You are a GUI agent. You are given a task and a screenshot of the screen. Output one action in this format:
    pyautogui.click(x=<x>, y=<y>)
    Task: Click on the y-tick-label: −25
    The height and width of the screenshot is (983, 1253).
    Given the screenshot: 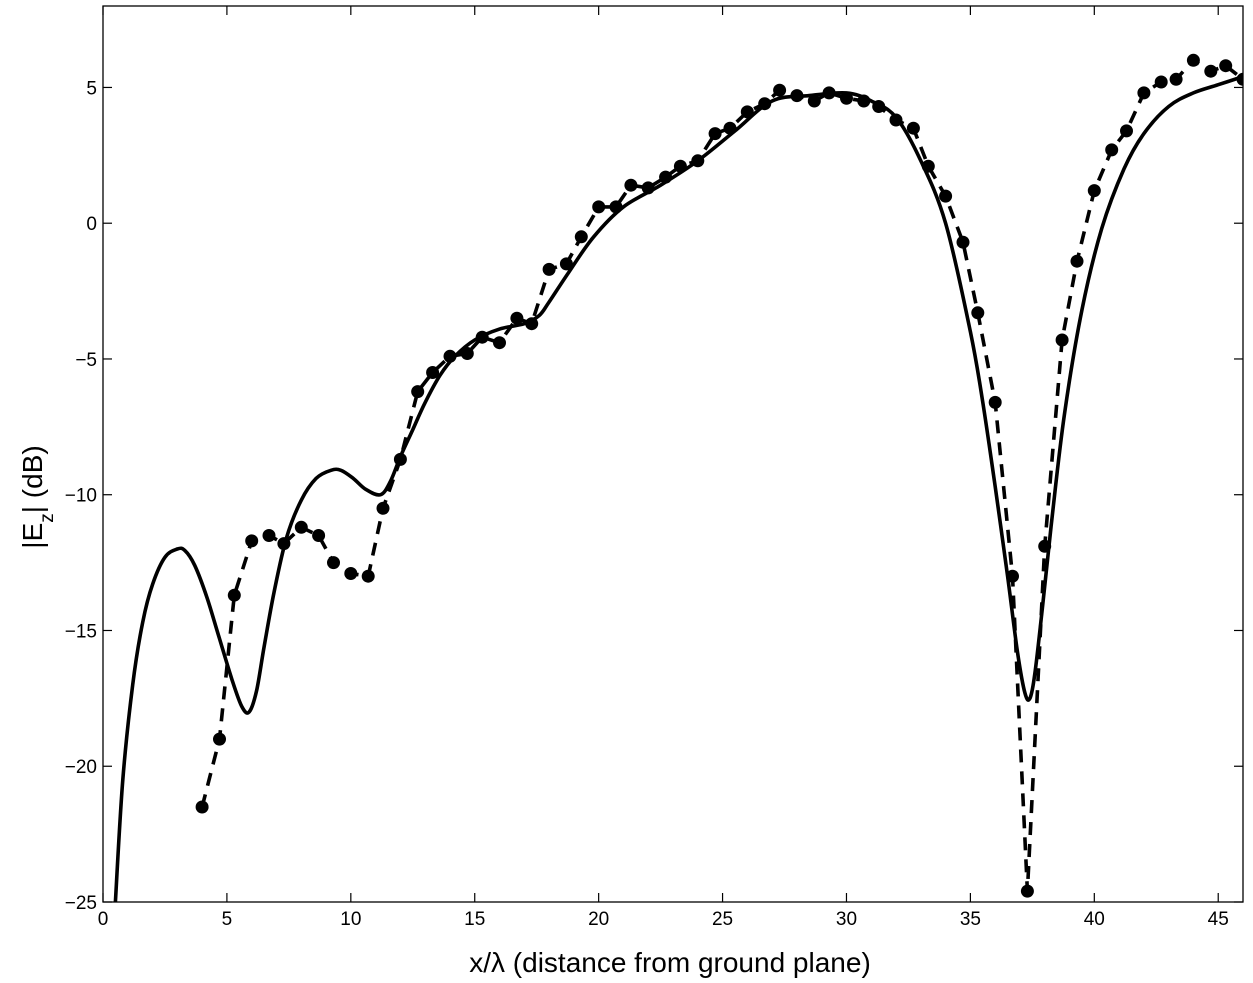 What is the action you would take?
    pyautogui.click(x=81, y=903)
    